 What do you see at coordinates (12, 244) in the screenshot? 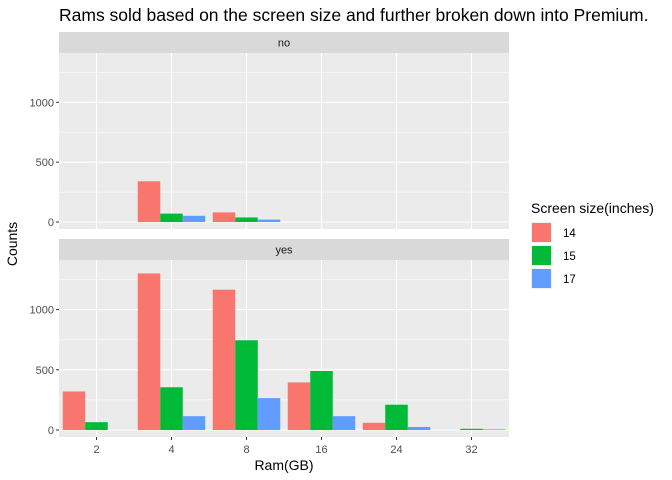
I see `y-axis-title: Counts` at bounding box center [12, 244].